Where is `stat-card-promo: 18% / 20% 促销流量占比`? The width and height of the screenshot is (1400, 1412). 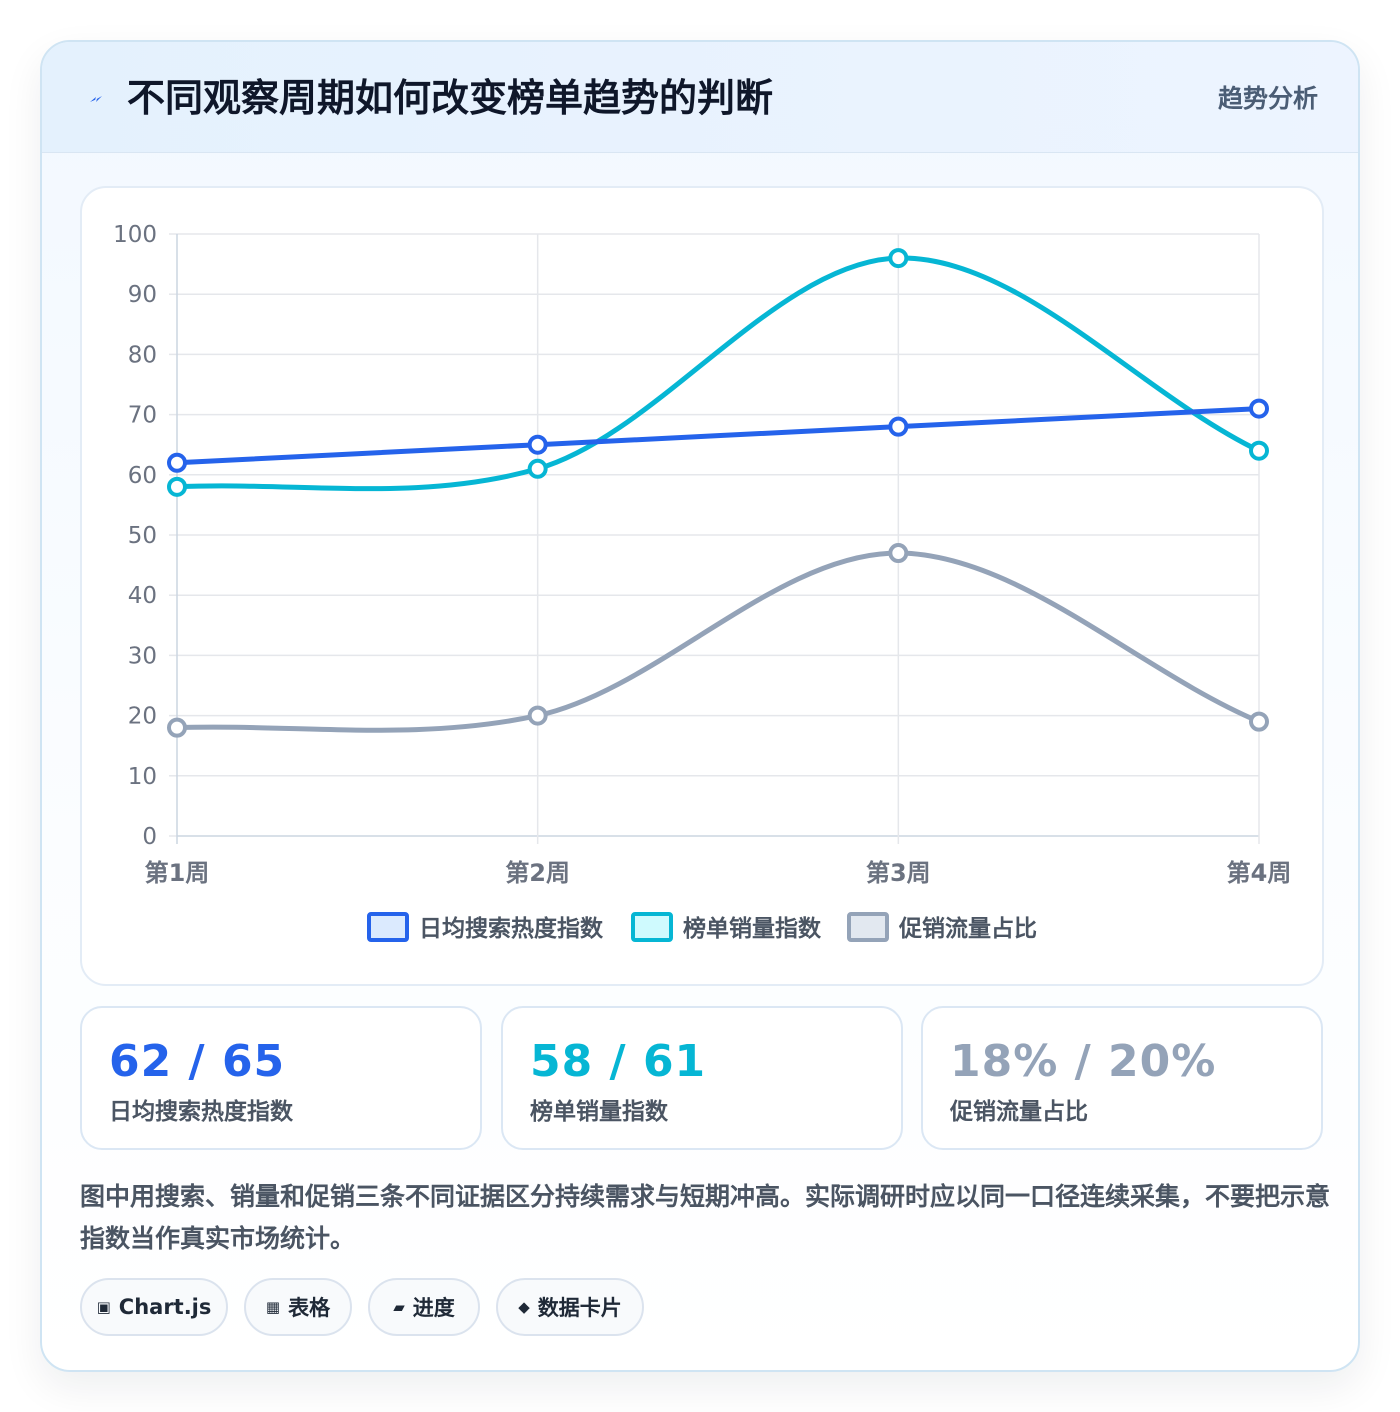
stat-card-promo: 18% / 20% 促销流量占比 is located at coordinates (1122, 1078).